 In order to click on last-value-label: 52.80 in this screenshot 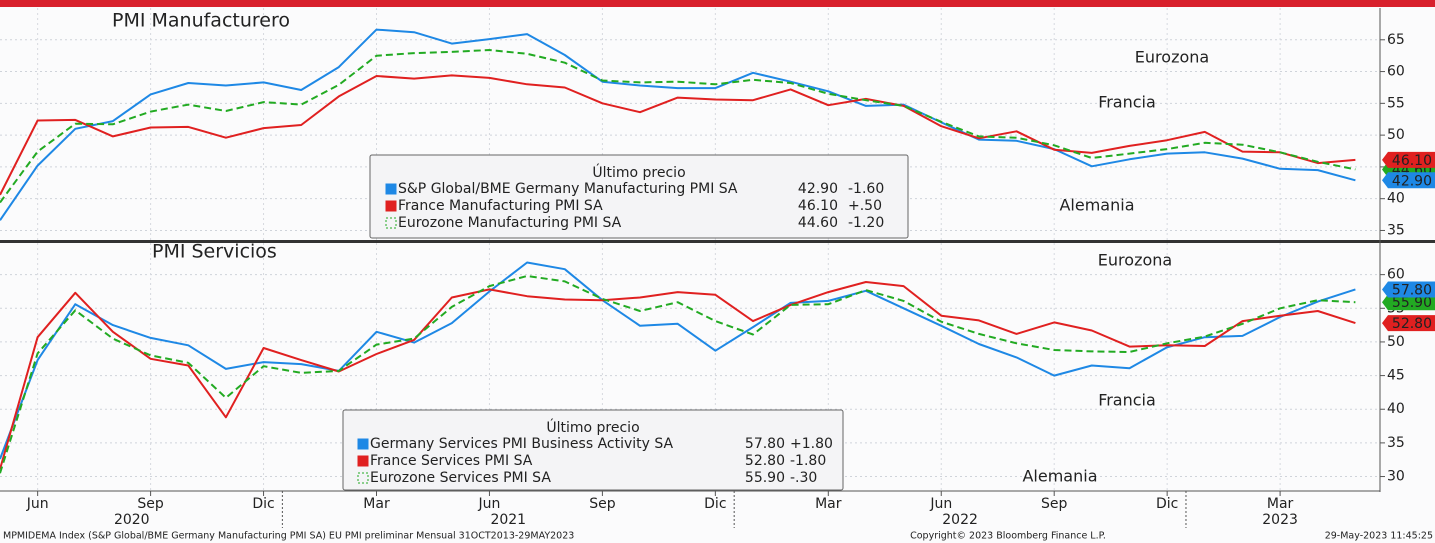, I will do `click(1412, 324)`.